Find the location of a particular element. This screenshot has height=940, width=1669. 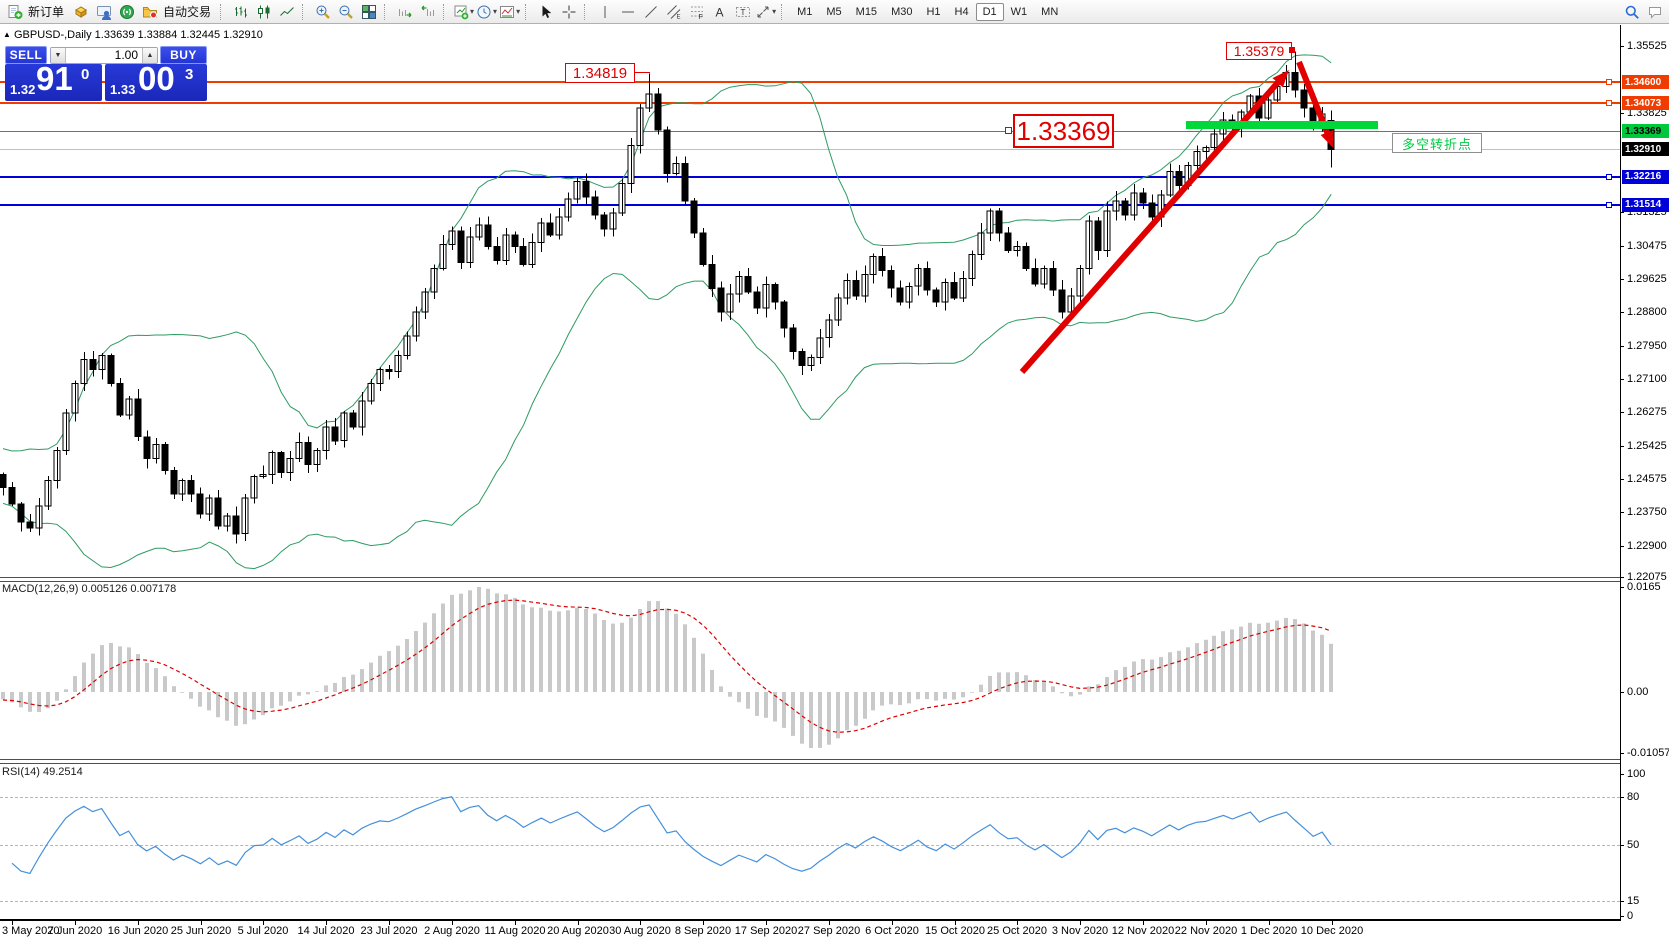

sell-price-big: 91 is located at coordinates (54, 78).